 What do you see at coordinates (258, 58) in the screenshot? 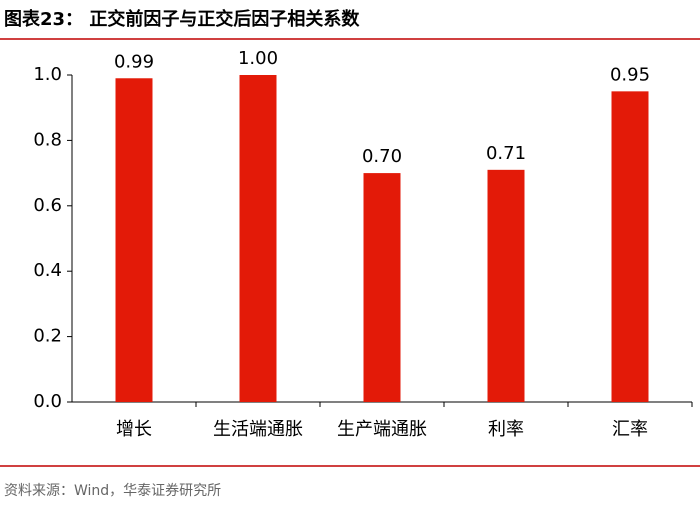
I see `value-label: 1.00` at bounding box center [258, 58].